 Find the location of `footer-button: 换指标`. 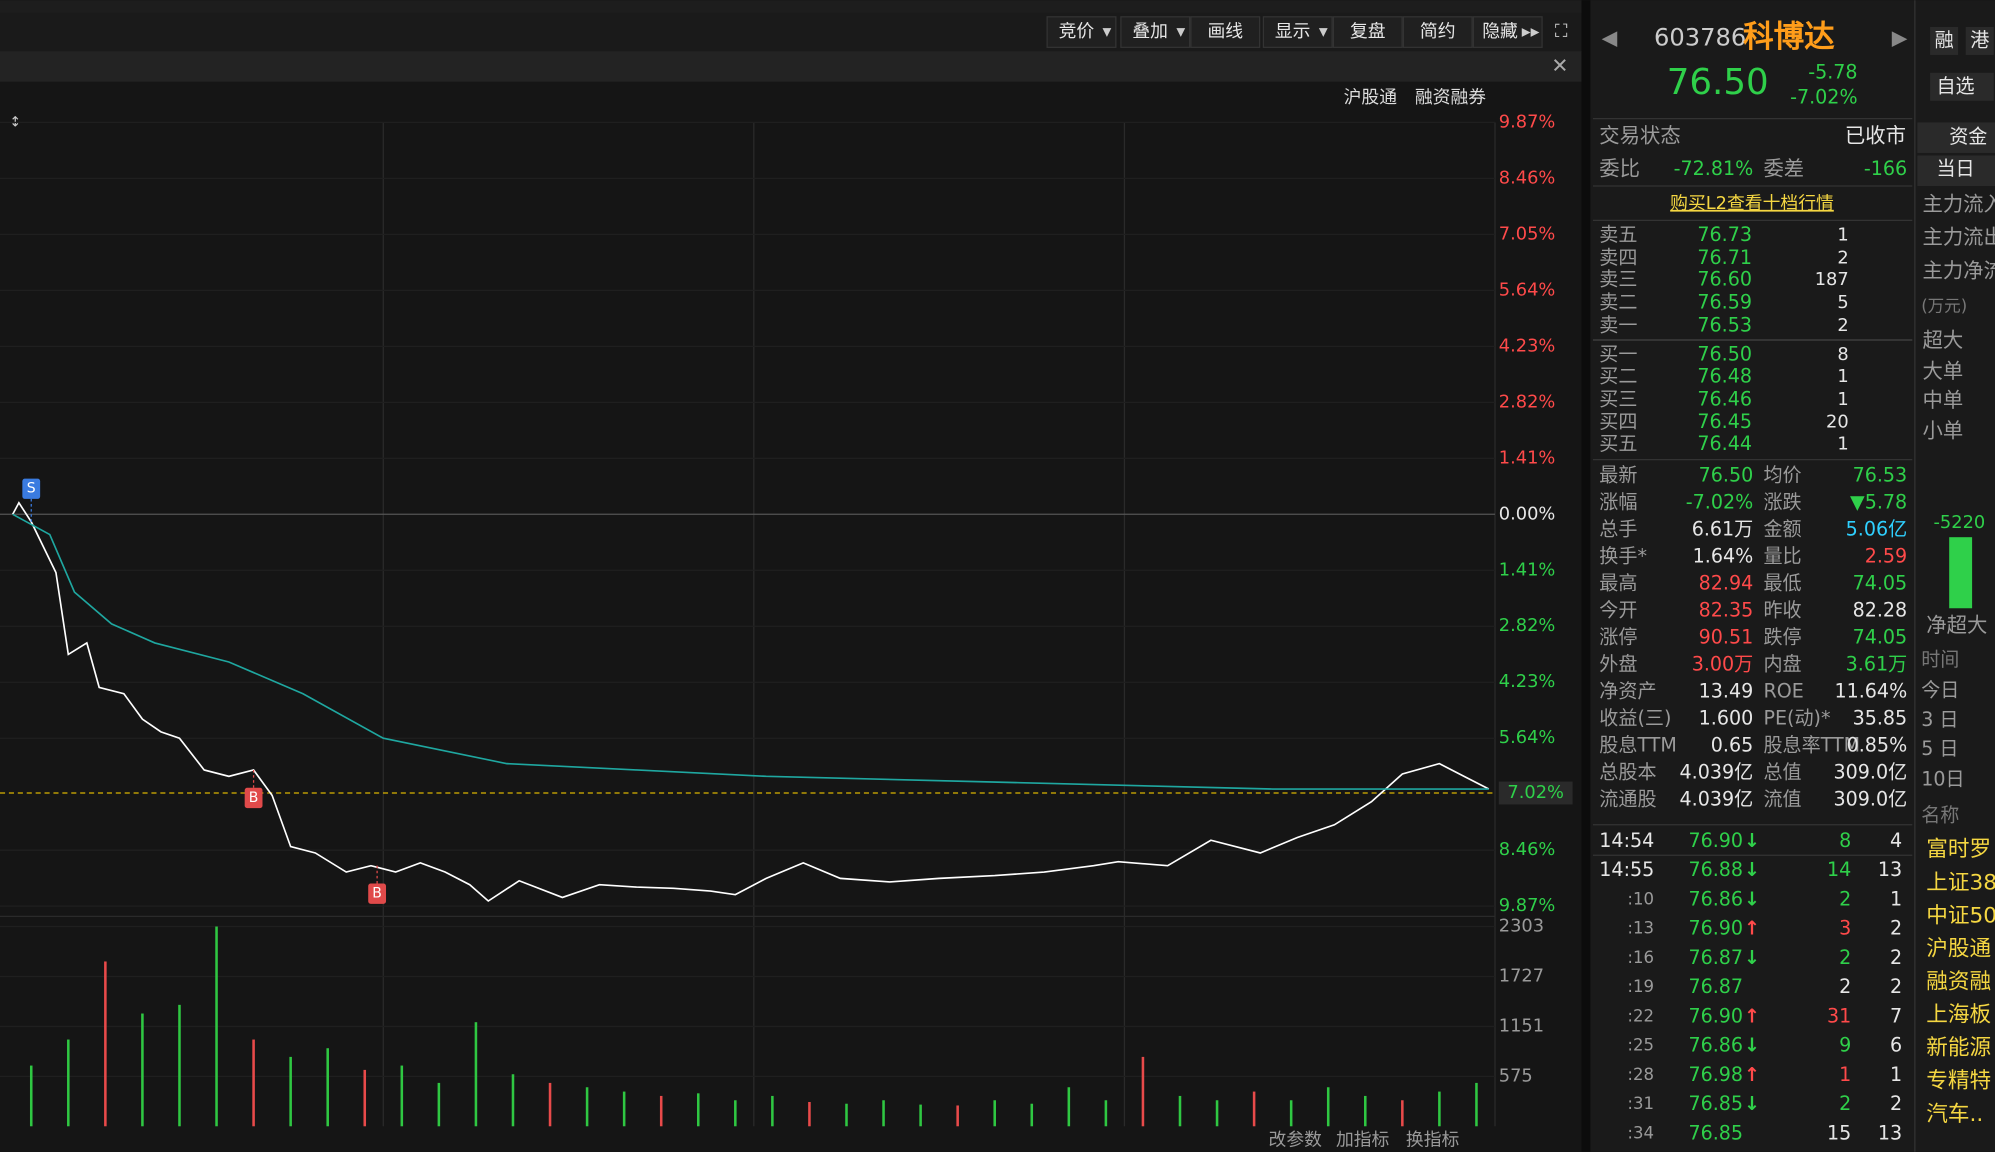

footer-button: 换指标 is located at coordinates (1433, 1139).